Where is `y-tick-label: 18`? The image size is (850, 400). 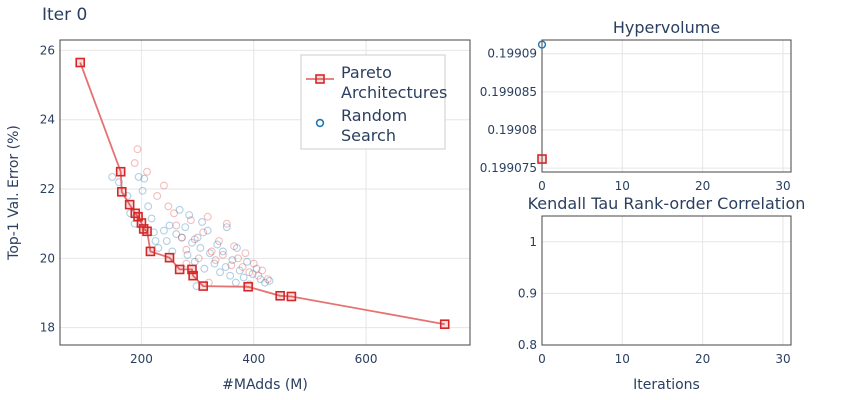
y-tick-label: 18 is located at coordinates (47, 328).